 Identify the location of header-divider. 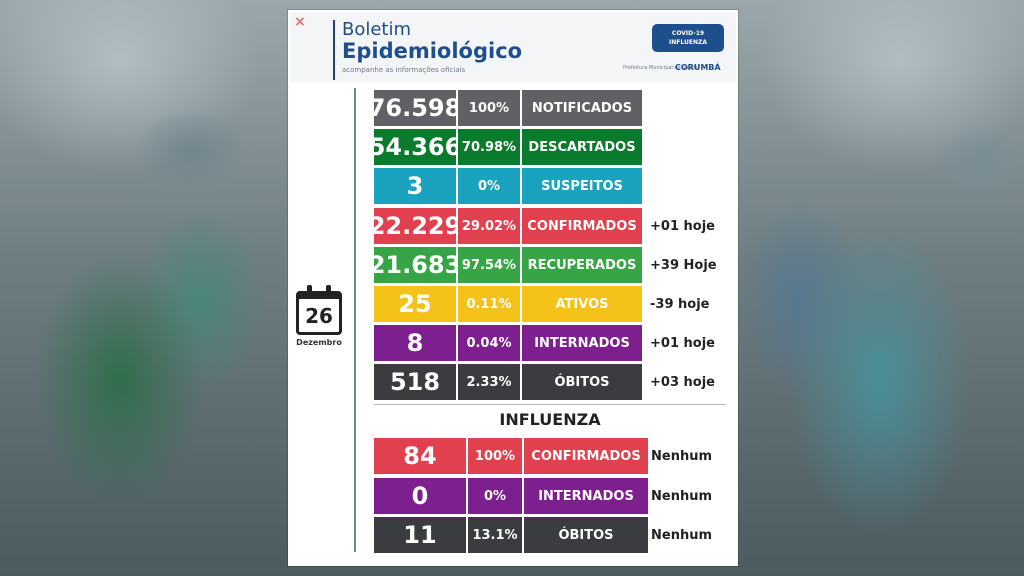
(334, 50).